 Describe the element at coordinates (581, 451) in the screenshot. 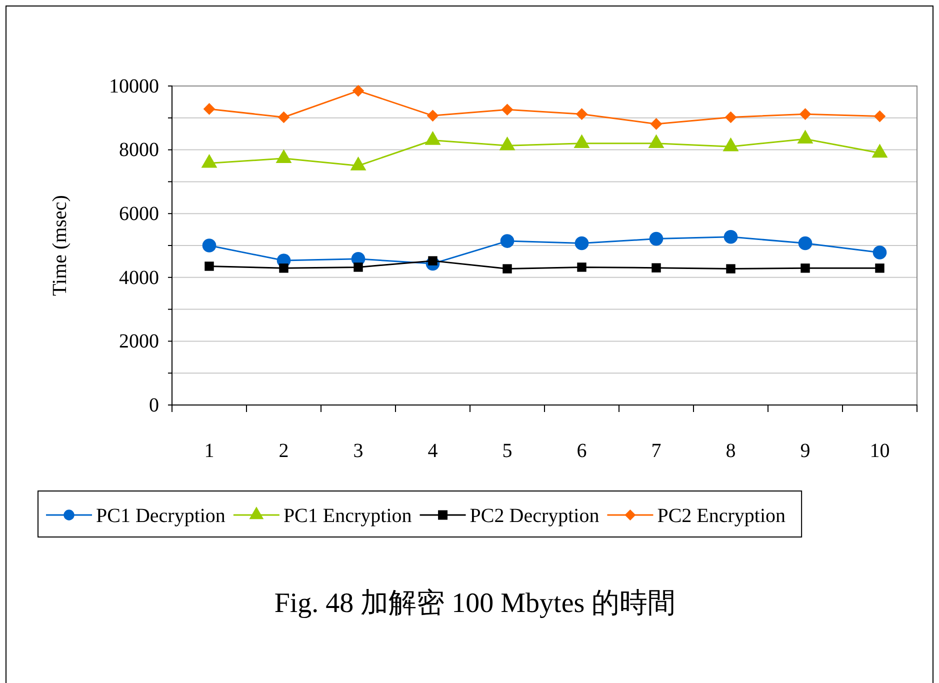

I see `x-tick-label: 6` at that location.